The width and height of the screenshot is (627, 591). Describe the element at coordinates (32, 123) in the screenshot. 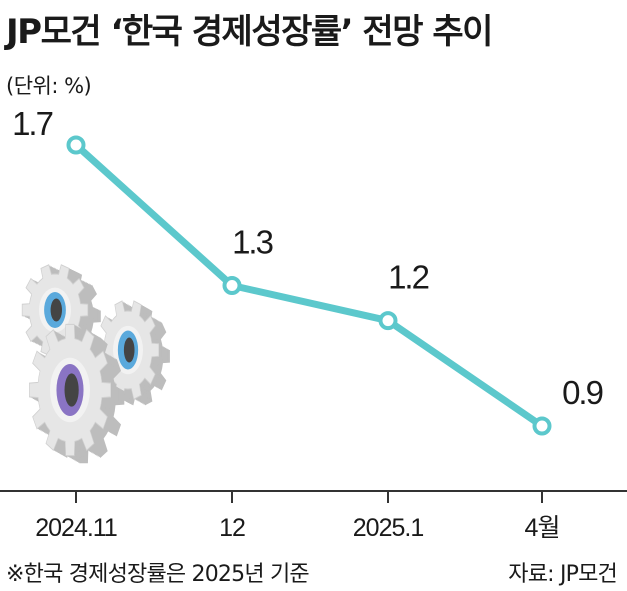

I see `data-label: 1.7` at that location.